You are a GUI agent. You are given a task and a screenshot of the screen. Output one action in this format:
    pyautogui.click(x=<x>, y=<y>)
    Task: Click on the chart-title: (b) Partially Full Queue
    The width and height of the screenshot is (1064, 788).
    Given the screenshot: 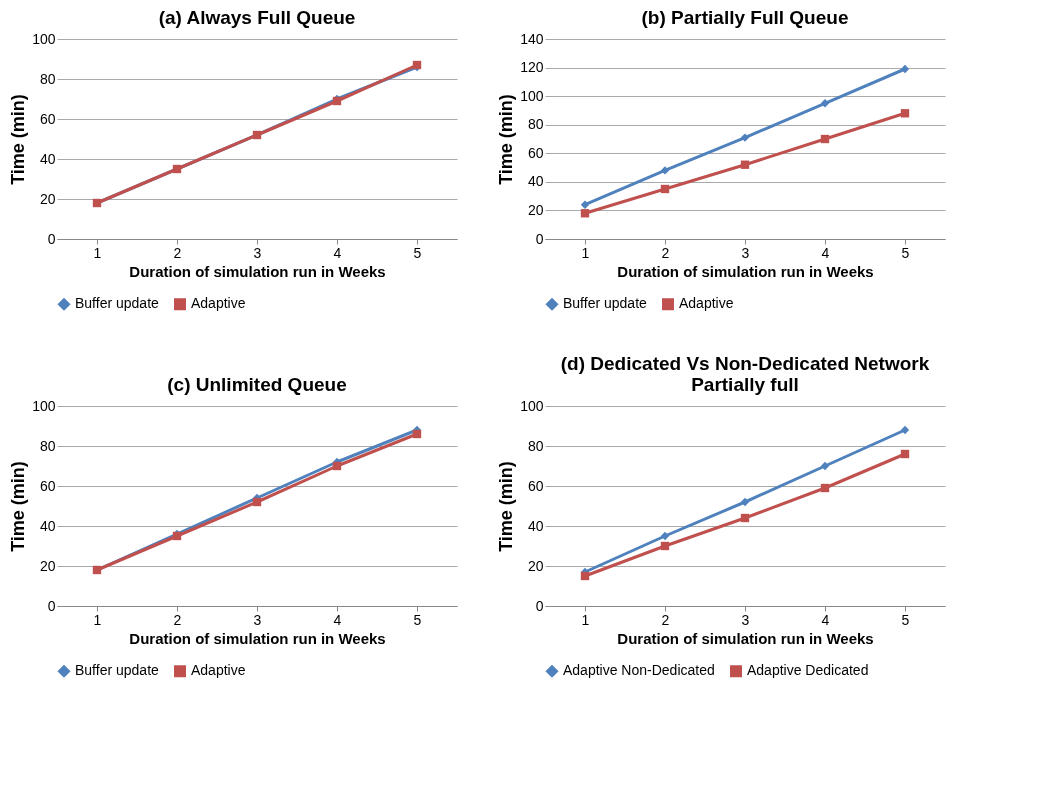 What is the action you would take?
    pyautogui.click(x=745, y=17)
    